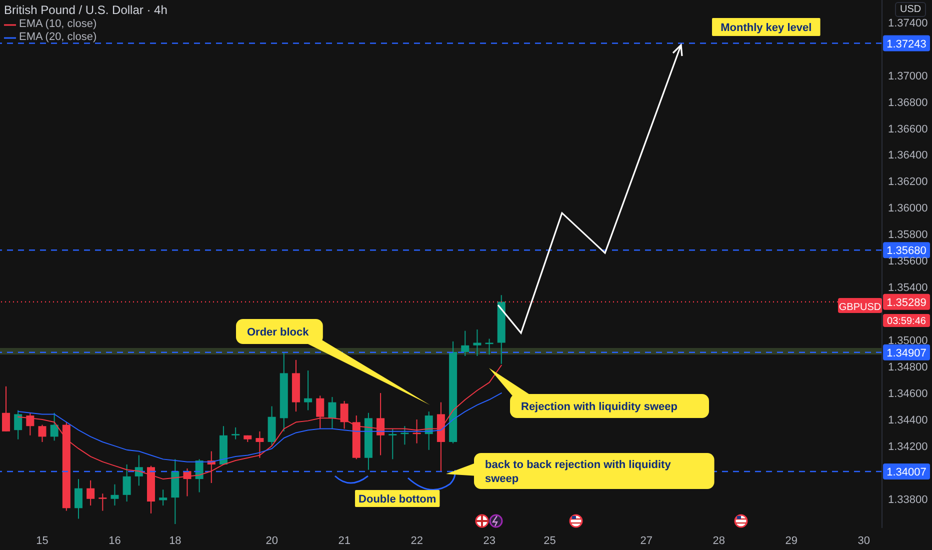  I want to click on y-tick-label: 1.36800, so click(908, 102).